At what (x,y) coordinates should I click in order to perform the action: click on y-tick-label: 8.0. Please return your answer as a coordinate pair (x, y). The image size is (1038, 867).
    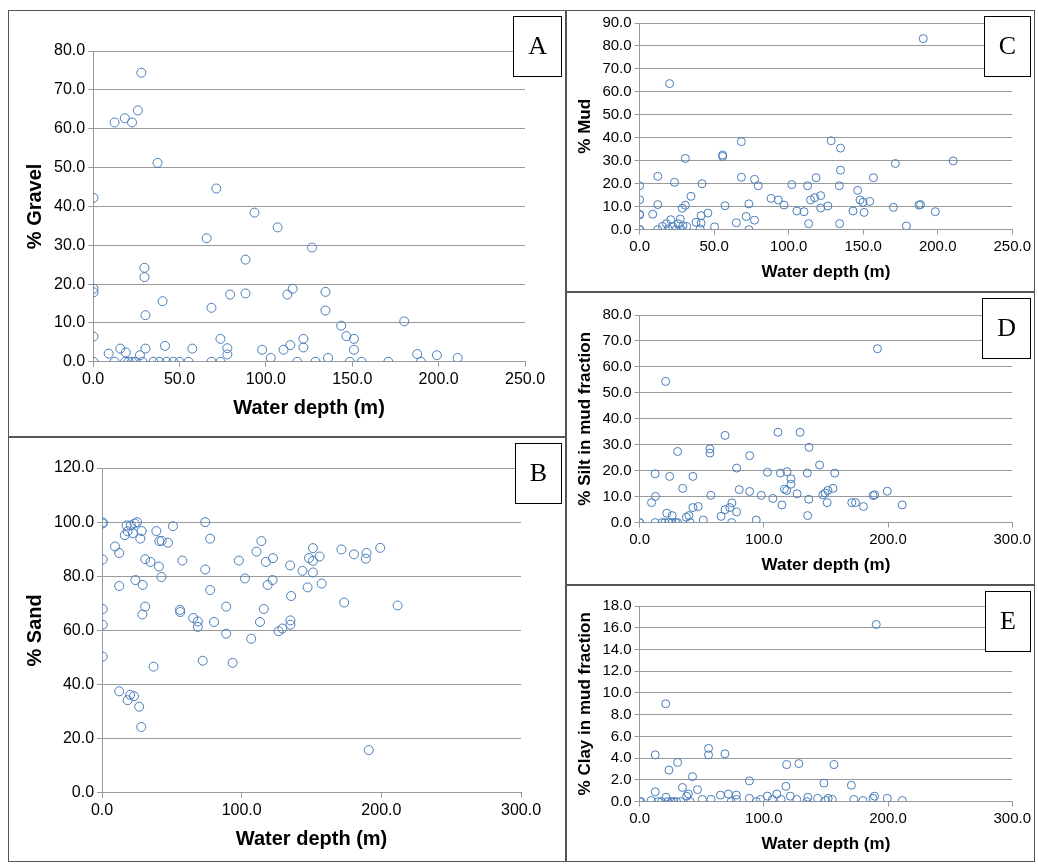
    Looking at the image, I should click on (621, 713).